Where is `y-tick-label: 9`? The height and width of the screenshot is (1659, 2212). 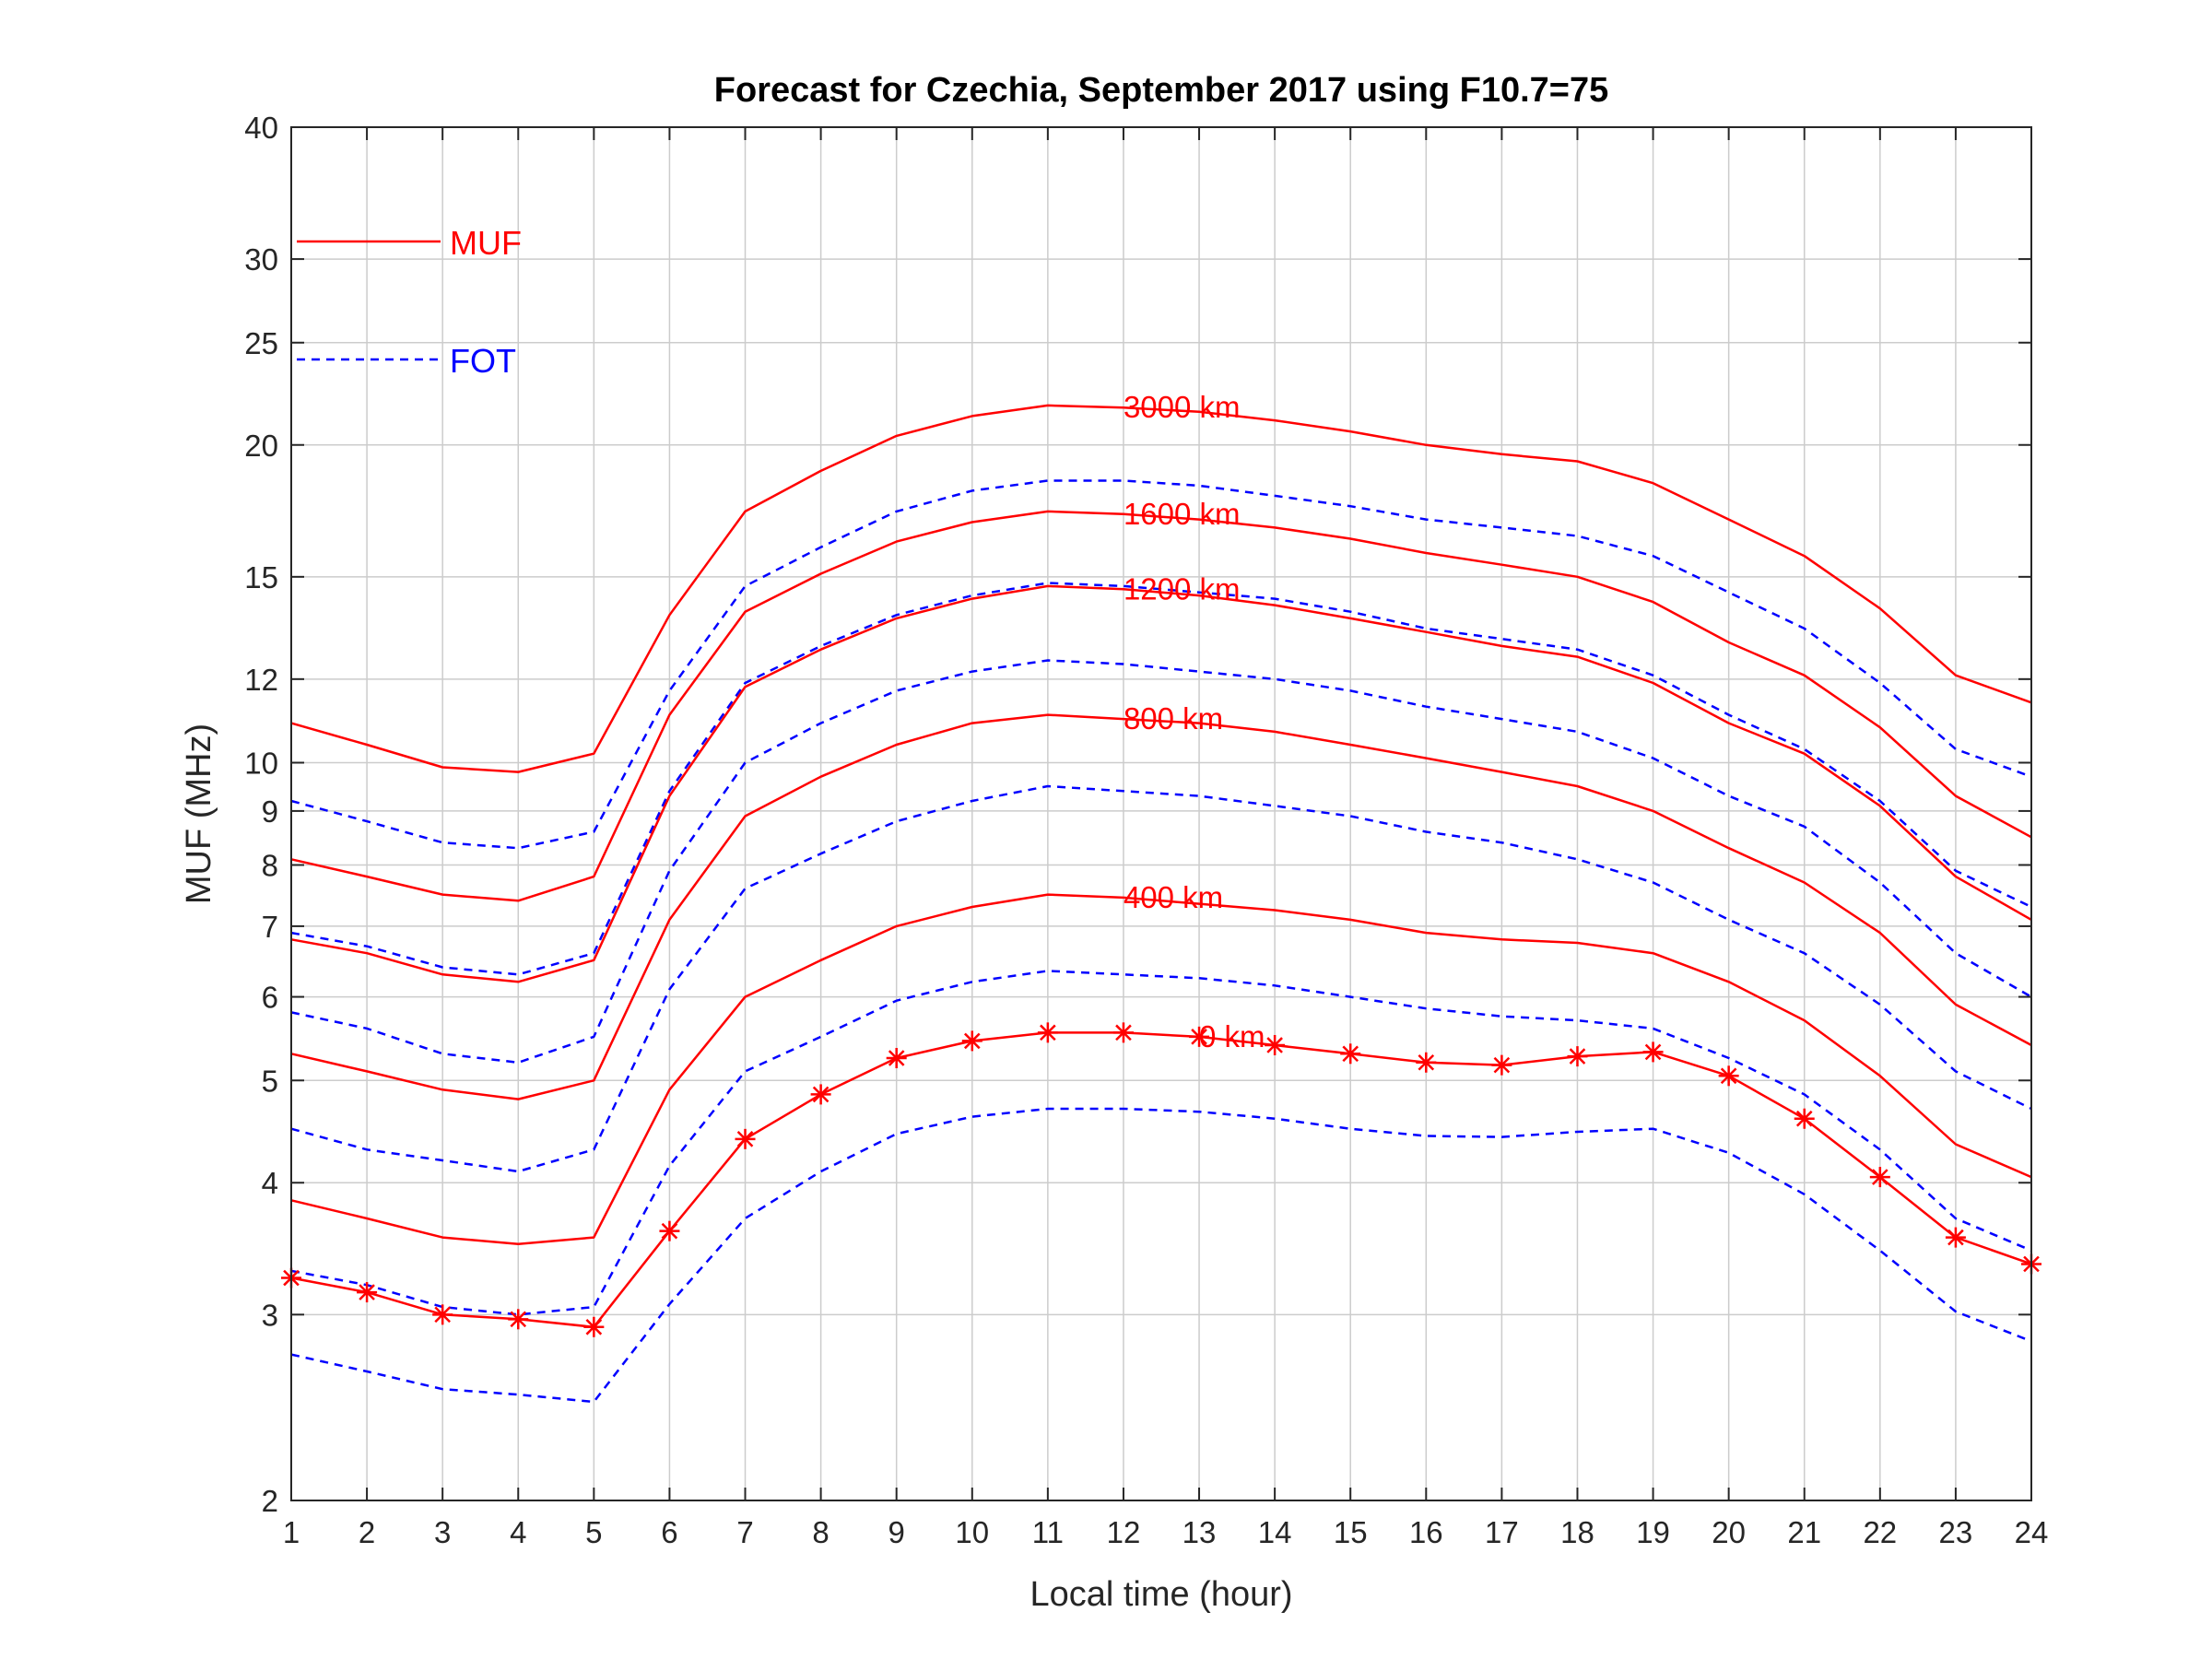 y-tick-label: 9 is located at coordinates (270, 811).